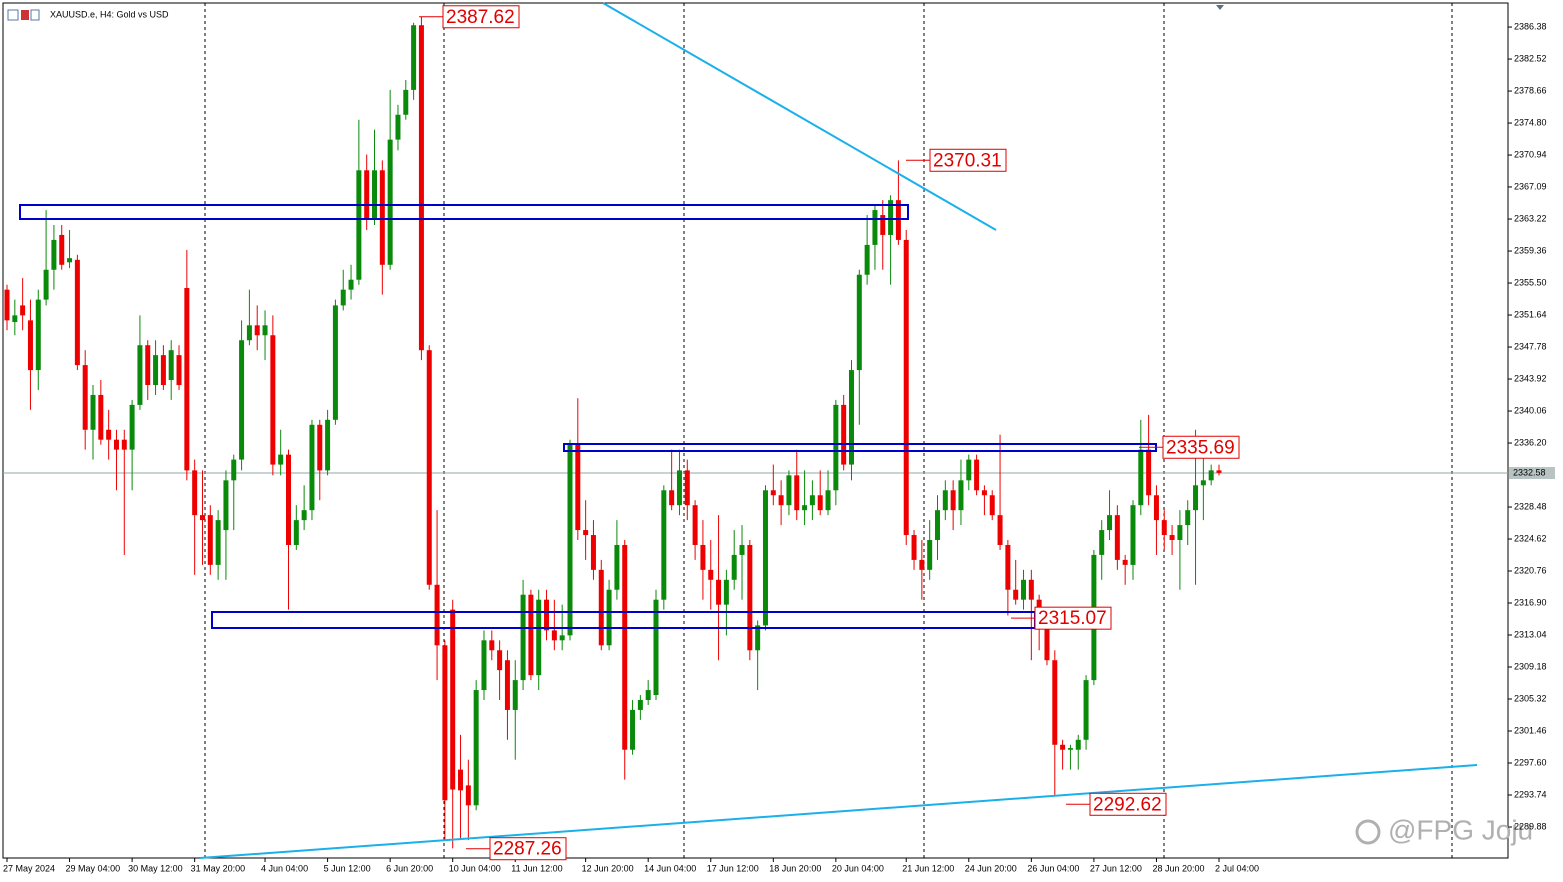 This screenshot has height=882, width=1563. What do you see at coordinates (1530, 794) in the screenshot?
I see `y-tick-label: 2293.74` at bounding box center [1530, 794].